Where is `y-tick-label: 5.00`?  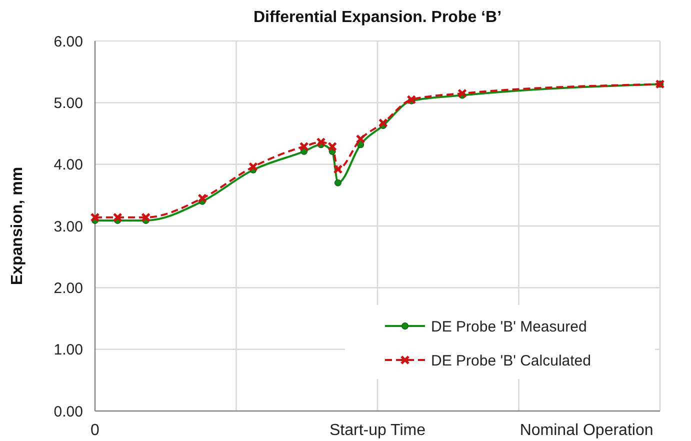 y-tick-label: 5.00 is located at coordinates (68, 103).